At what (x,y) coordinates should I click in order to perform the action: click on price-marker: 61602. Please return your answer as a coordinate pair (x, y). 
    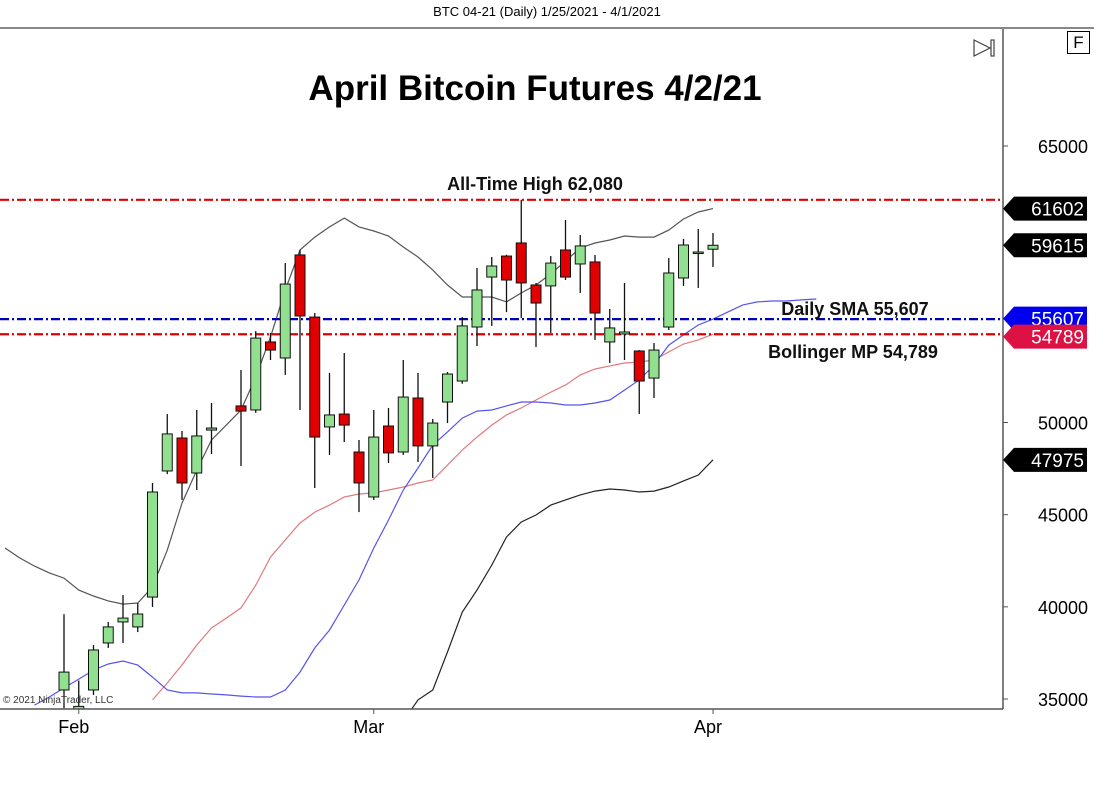
    Looking at the image, I should click on (1045, 208).